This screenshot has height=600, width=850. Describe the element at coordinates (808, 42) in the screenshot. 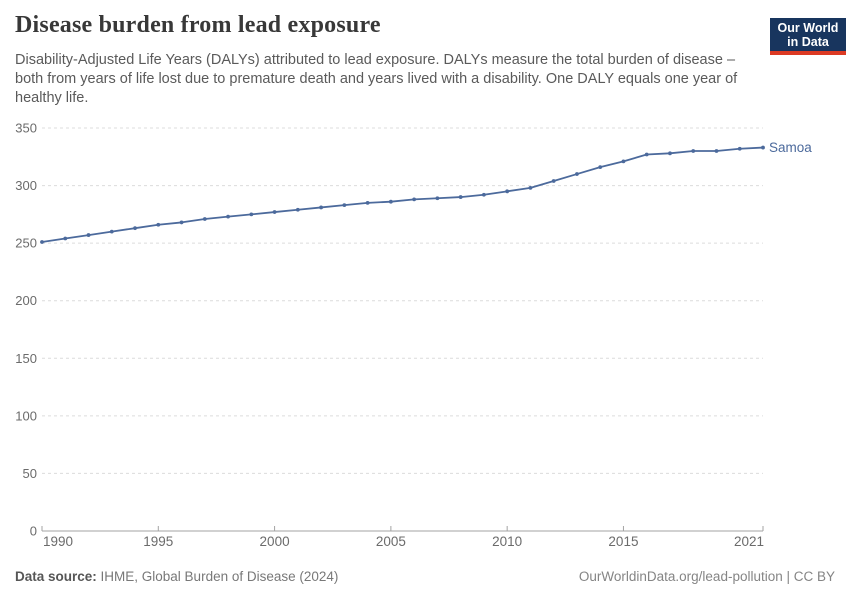

I see `owid-logo-line2: in Data` at that location.